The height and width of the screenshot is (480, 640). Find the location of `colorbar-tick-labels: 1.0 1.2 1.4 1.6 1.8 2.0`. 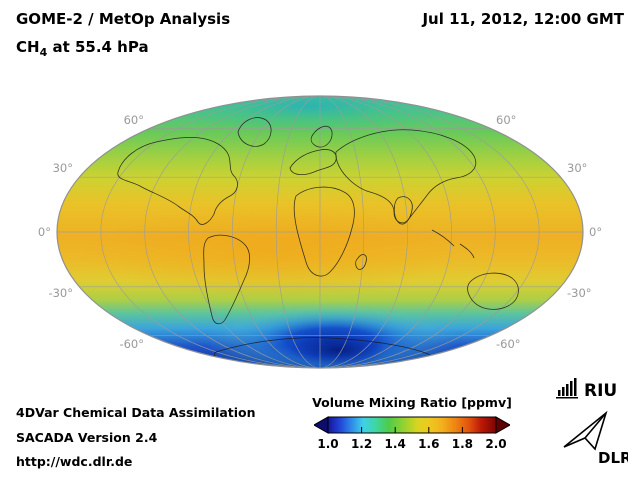

colorbar-tick-labels: 1.0 1.2 1.4 1.6 1.8 2.0 is located at coordinates (412, 445).